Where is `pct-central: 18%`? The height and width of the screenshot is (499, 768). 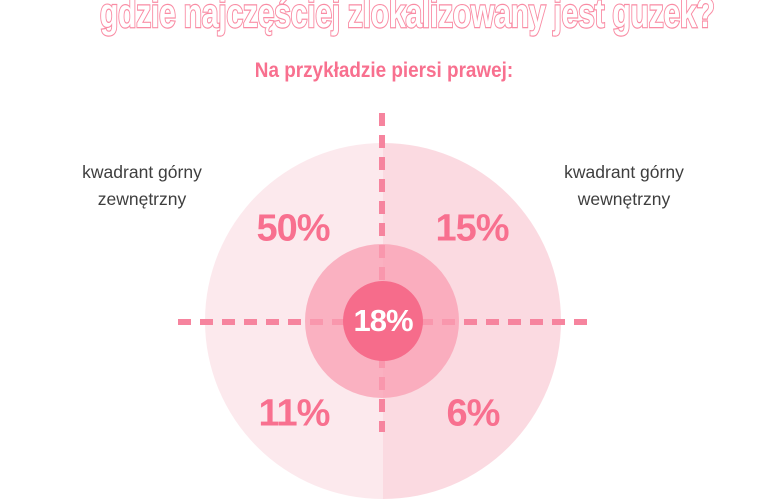 pct-central: 18% is located at coordinates (383, 320).